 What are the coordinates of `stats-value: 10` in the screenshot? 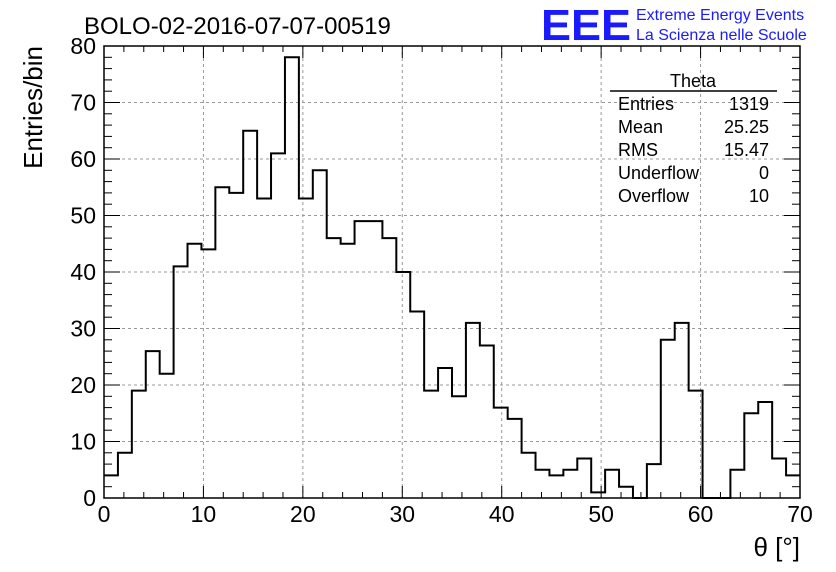 It's located at (759, 196).